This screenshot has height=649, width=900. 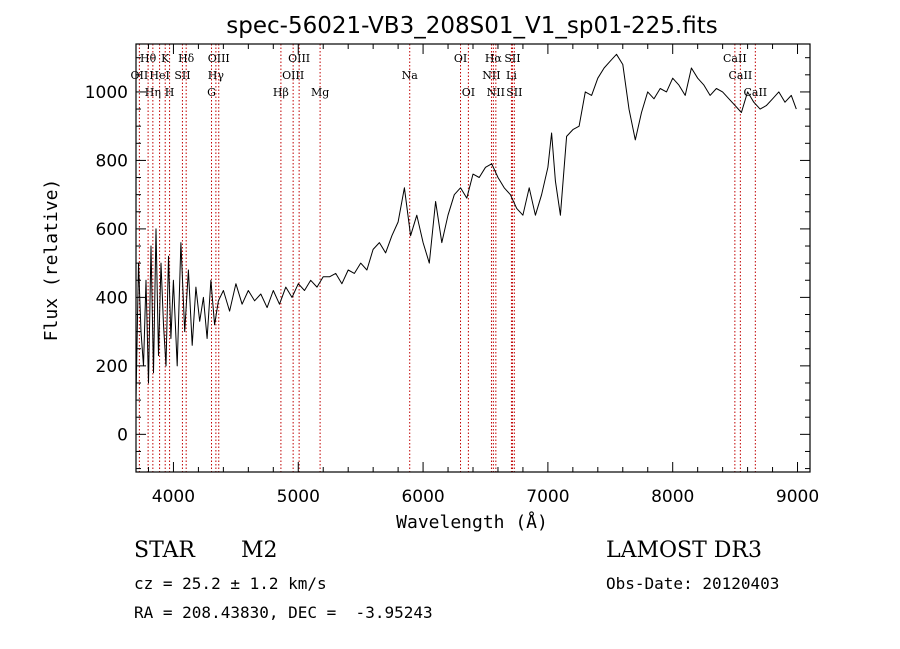 I want to click on y-tick-label: 200, so click(x=112, y=367).